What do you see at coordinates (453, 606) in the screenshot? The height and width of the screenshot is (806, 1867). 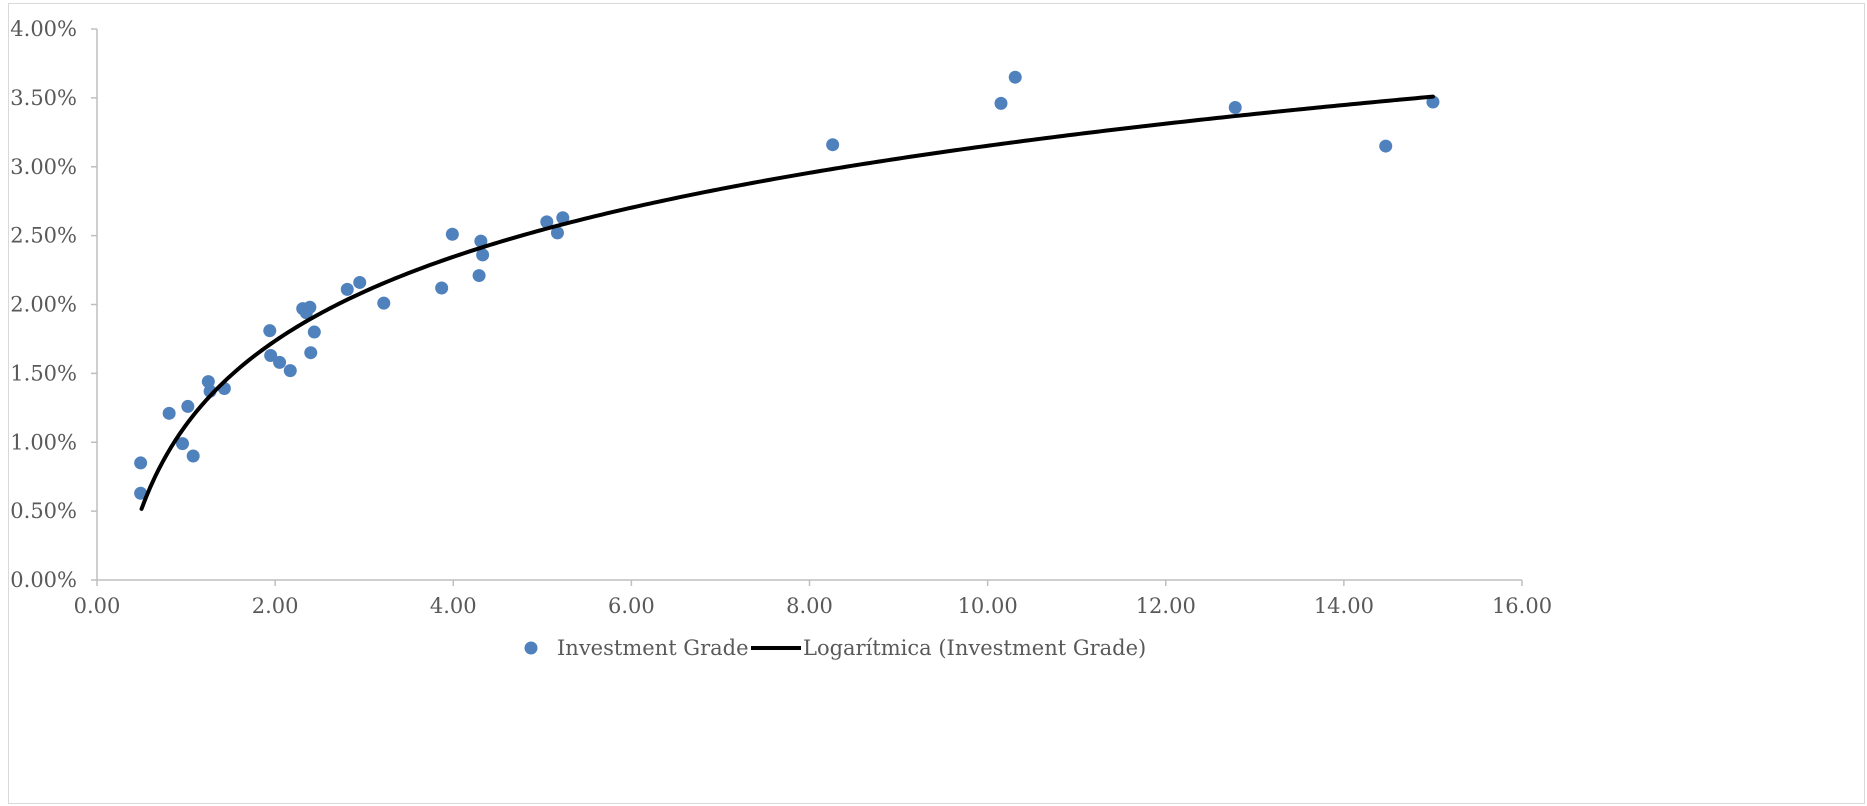 I see `x-tick-label: 4.00` at bounding box center [453, 606].